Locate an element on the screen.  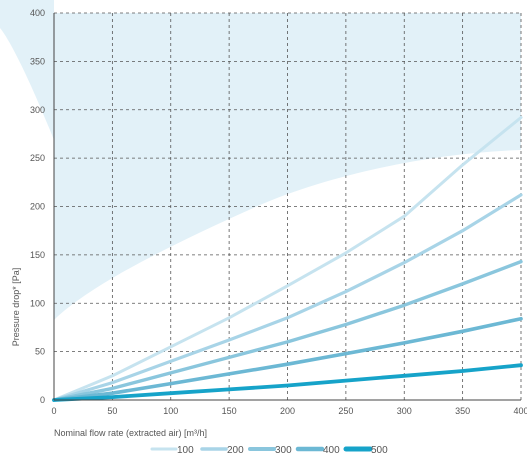
x-axis-label: Nominal flow rate (extracted air) [m³/h] is located at coordinates (130, 433).